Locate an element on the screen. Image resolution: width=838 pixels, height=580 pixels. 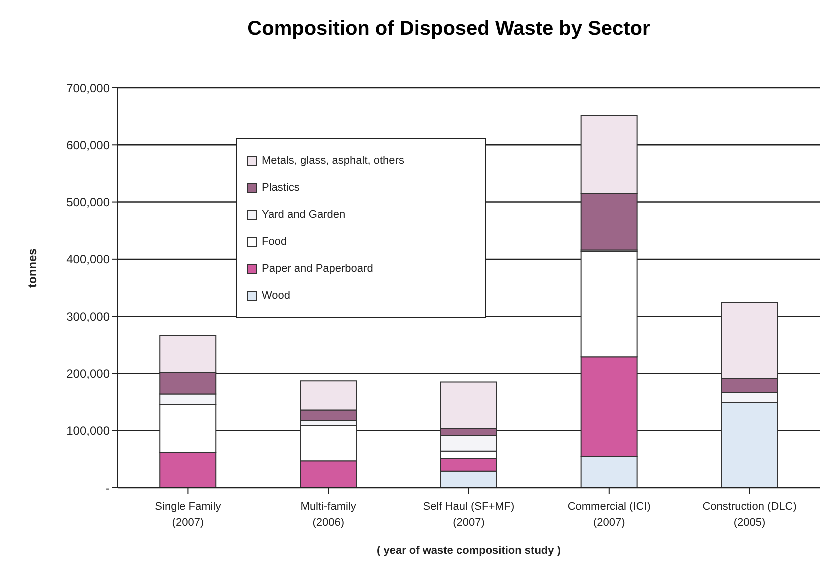
legend-label: Yard and Garden is located at coordinates (304, 215).